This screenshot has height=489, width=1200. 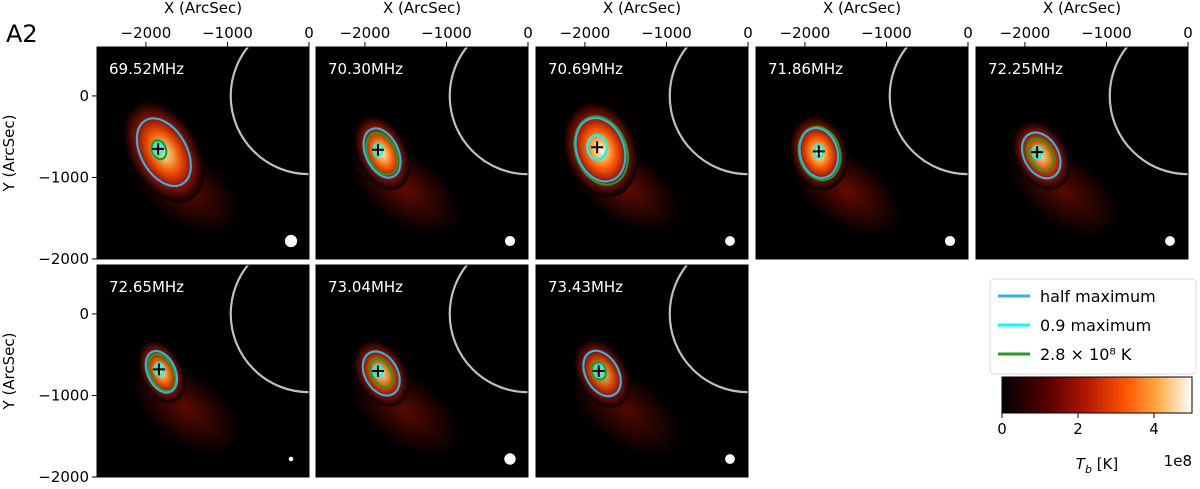 I want to click on frequency-label: 72.65MHz, so click(x=146, y=287).